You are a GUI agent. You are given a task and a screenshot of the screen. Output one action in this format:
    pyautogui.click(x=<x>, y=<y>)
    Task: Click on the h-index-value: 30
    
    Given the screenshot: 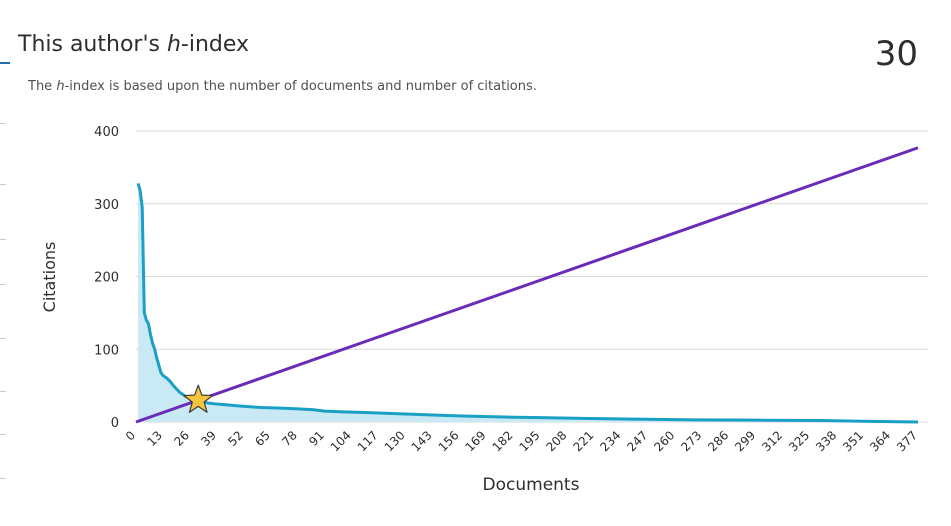 What is the action you would take?
    pyautogui.click(x=896, y=54)
    